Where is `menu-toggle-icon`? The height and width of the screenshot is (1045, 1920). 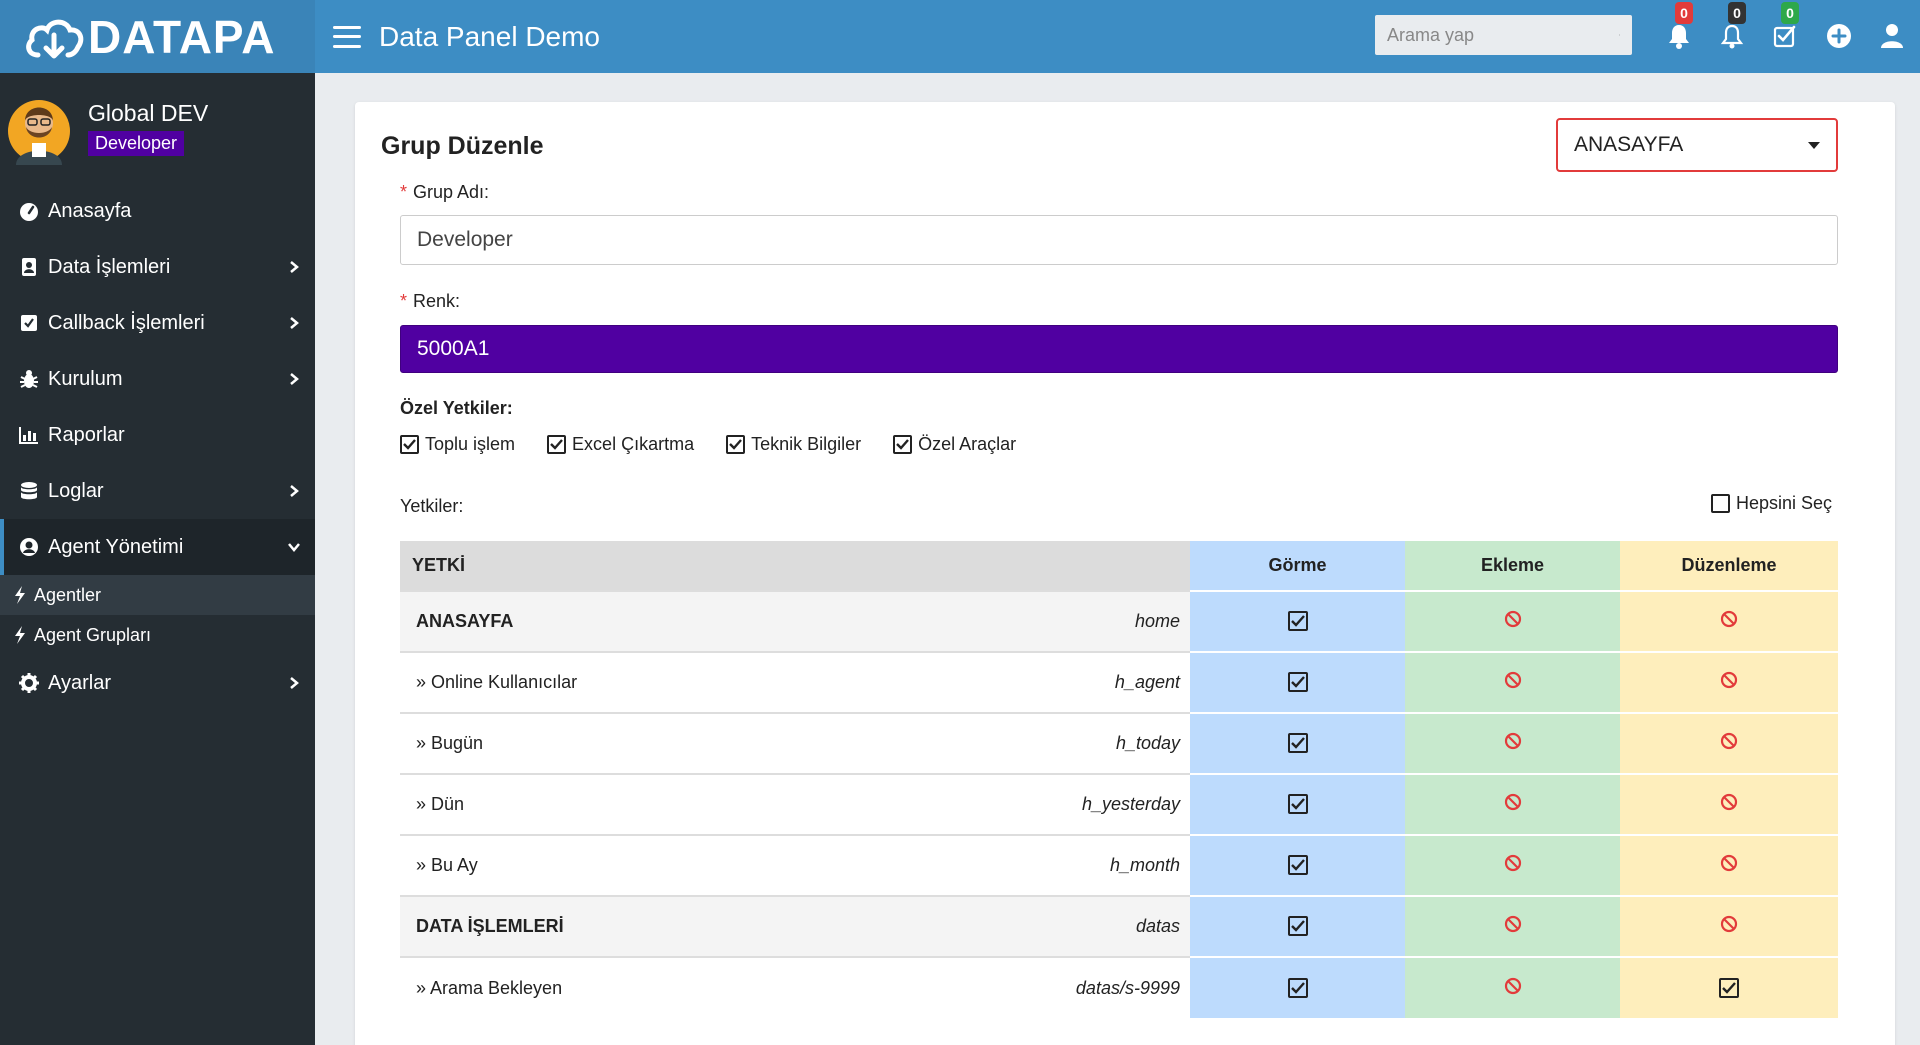 menu-toggle-icon is located at coordinates (347, 36).